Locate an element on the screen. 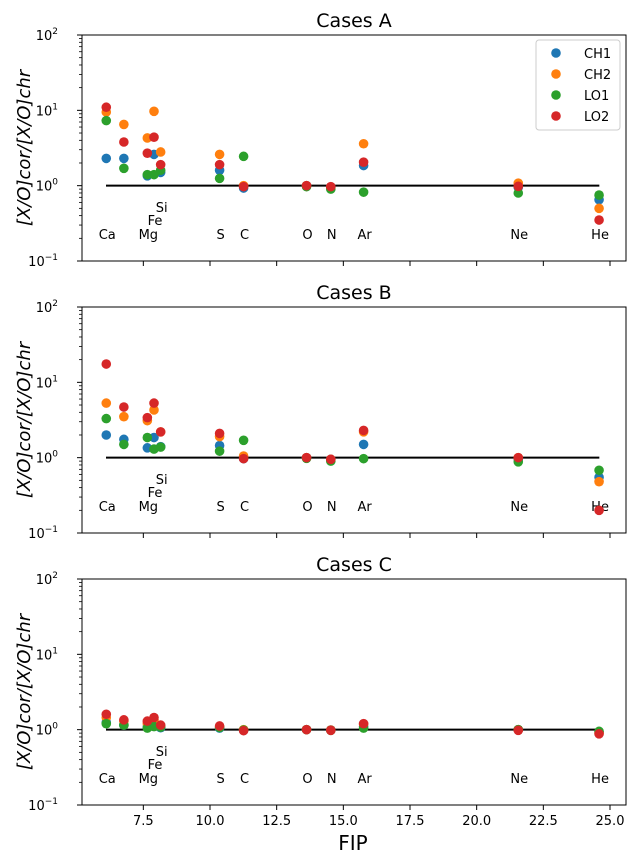  x-tick-label: 17.5 is located at coordinates (410, 821).